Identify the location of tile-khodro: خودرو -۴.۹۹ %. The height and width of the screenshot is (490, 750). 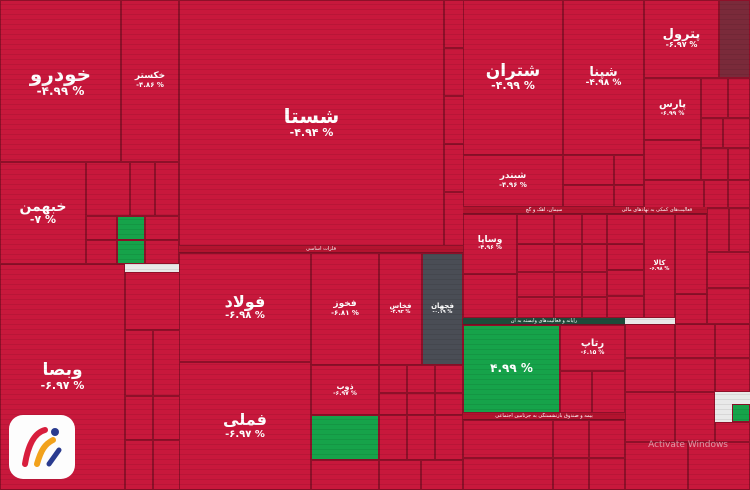
(60, 81).